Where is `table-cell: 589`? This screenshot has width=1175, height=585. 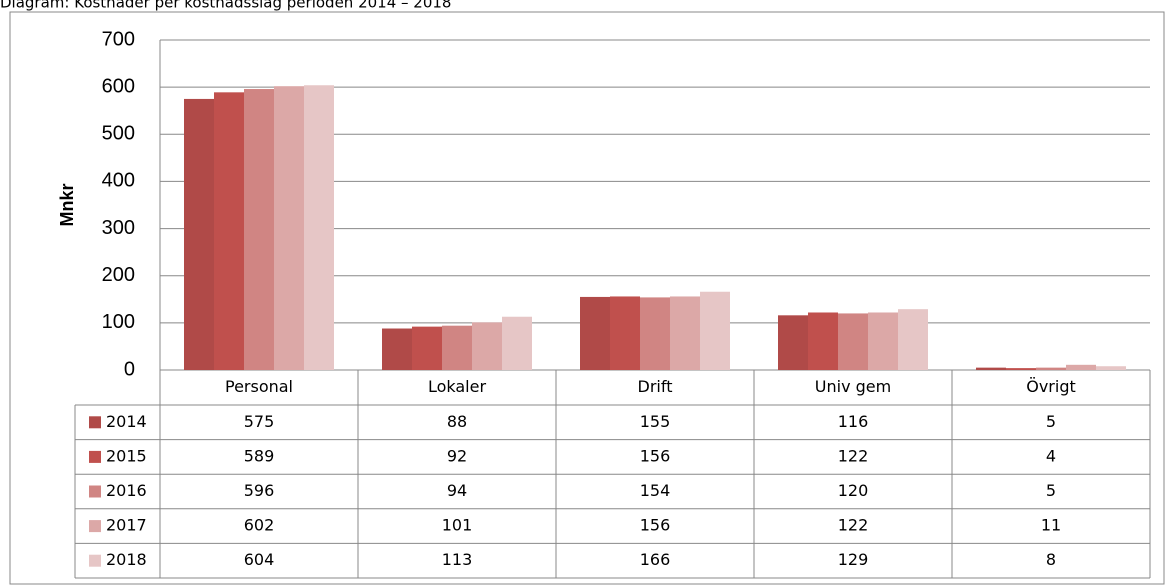
table-cell: 589 is located at coordinates (259, 455).